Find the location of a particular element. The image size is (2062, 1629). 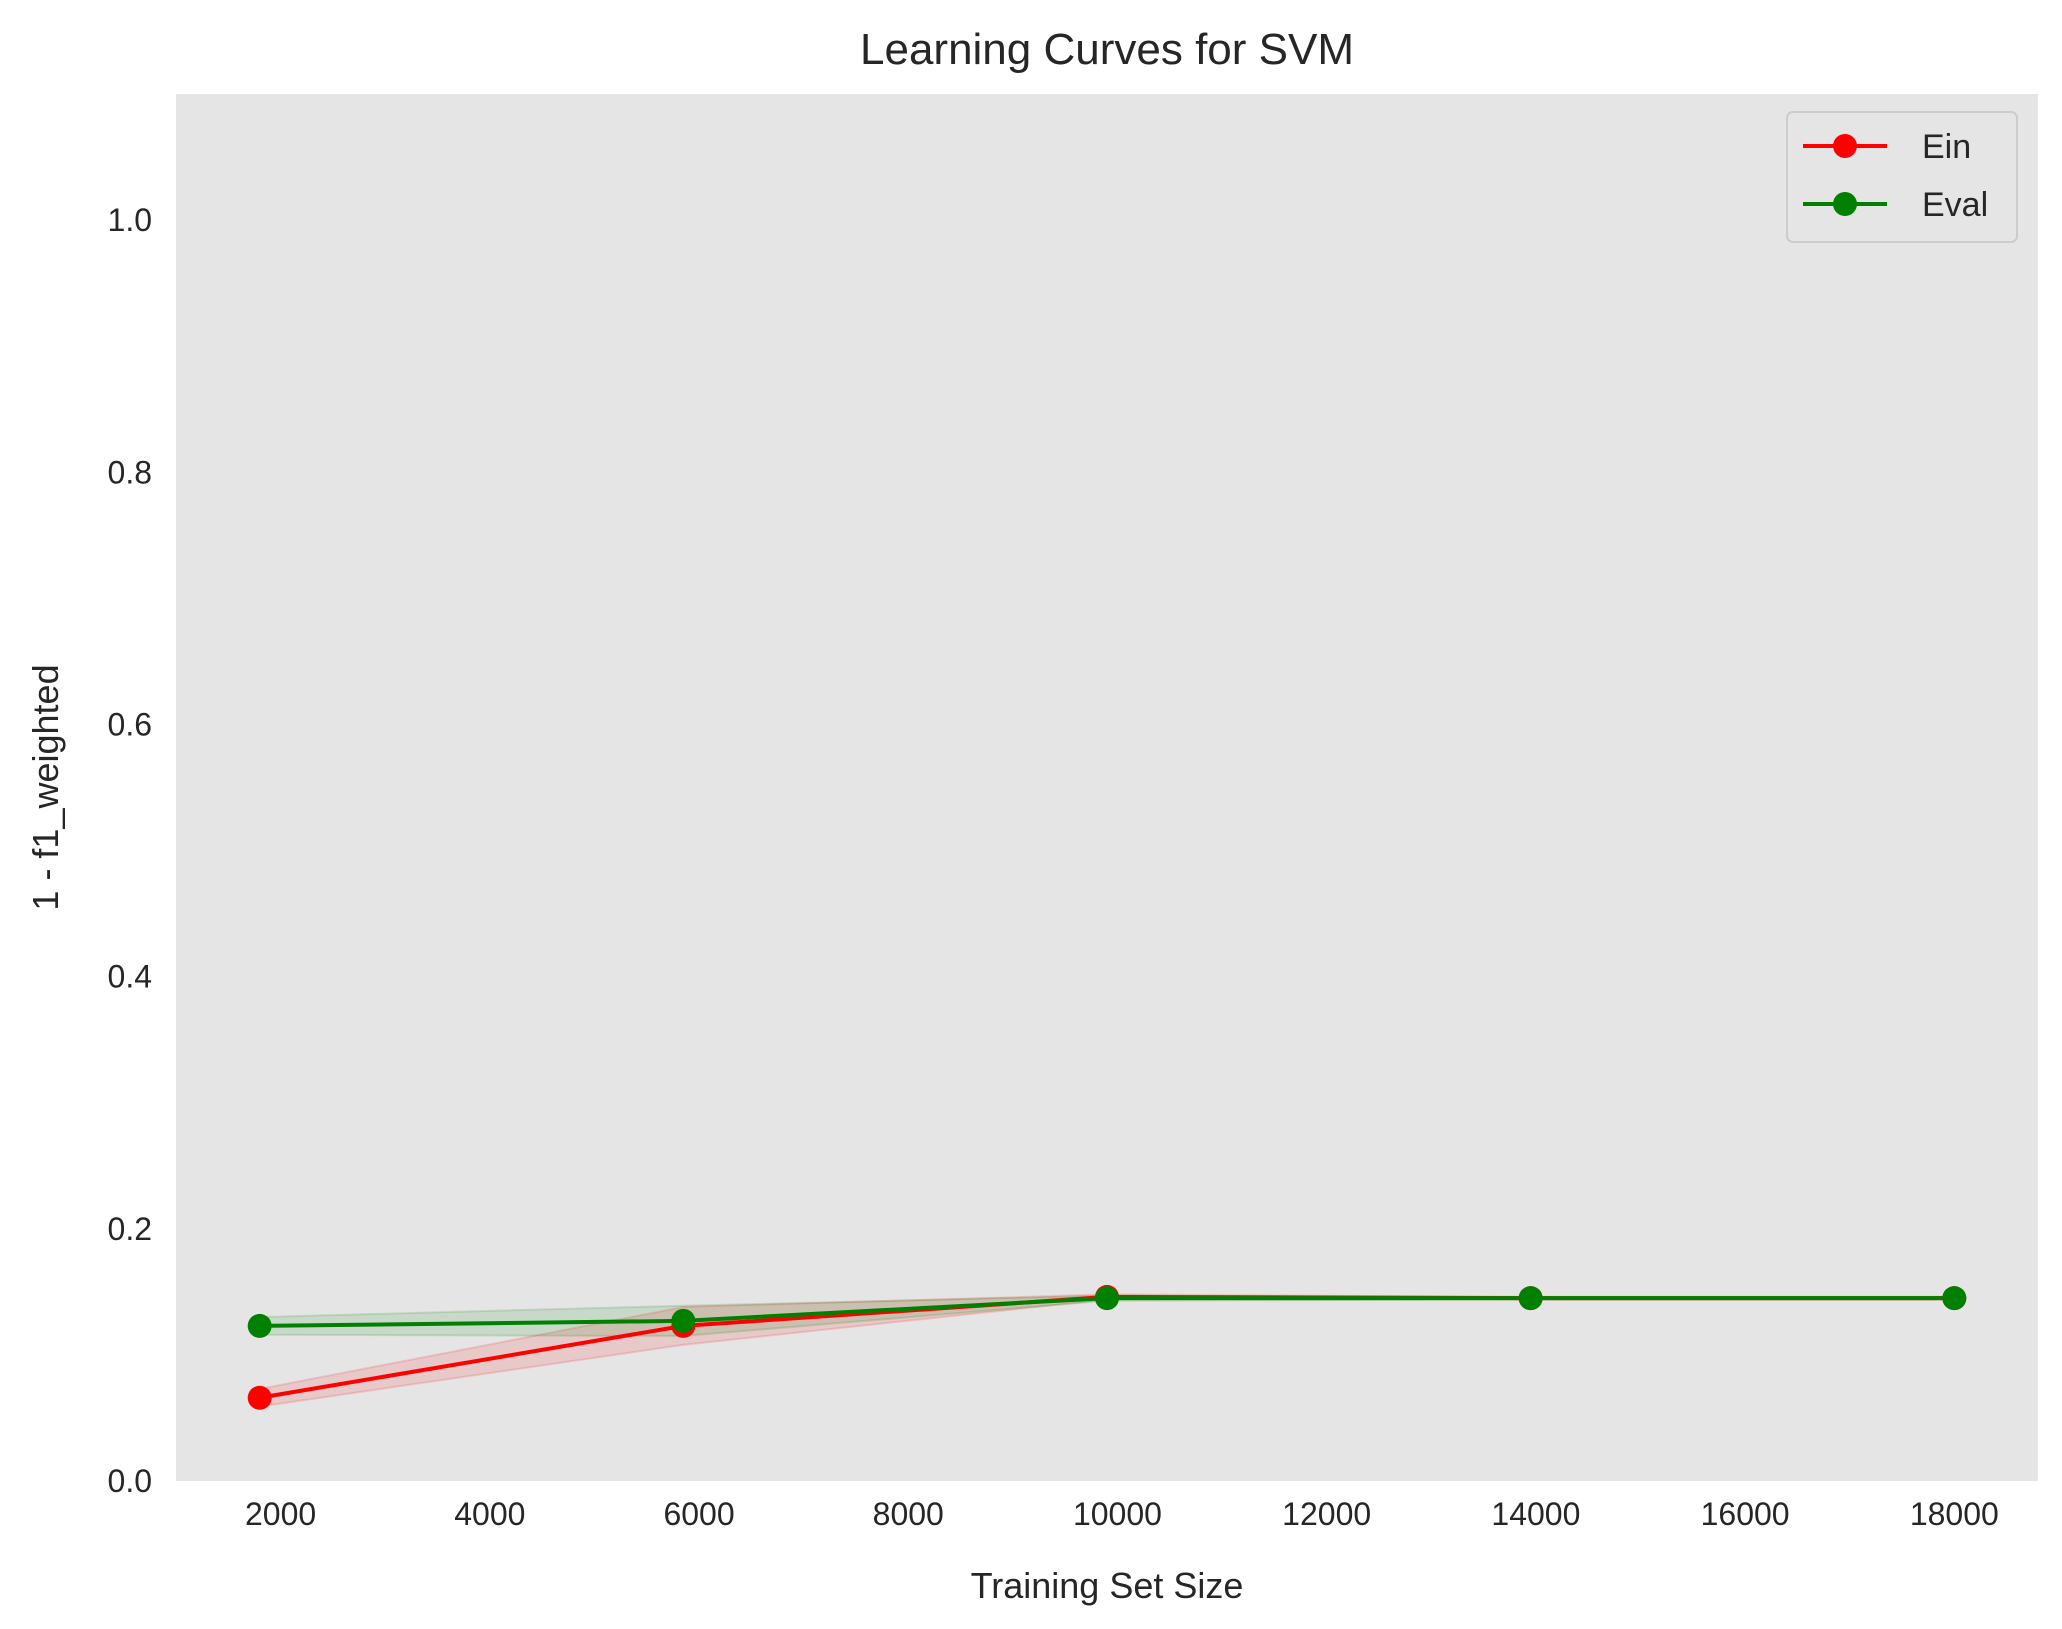

y-axis-ticks: 0.0 0.2 0.4 0.6 0.8 1.0 is located at coordinates (130, 850).